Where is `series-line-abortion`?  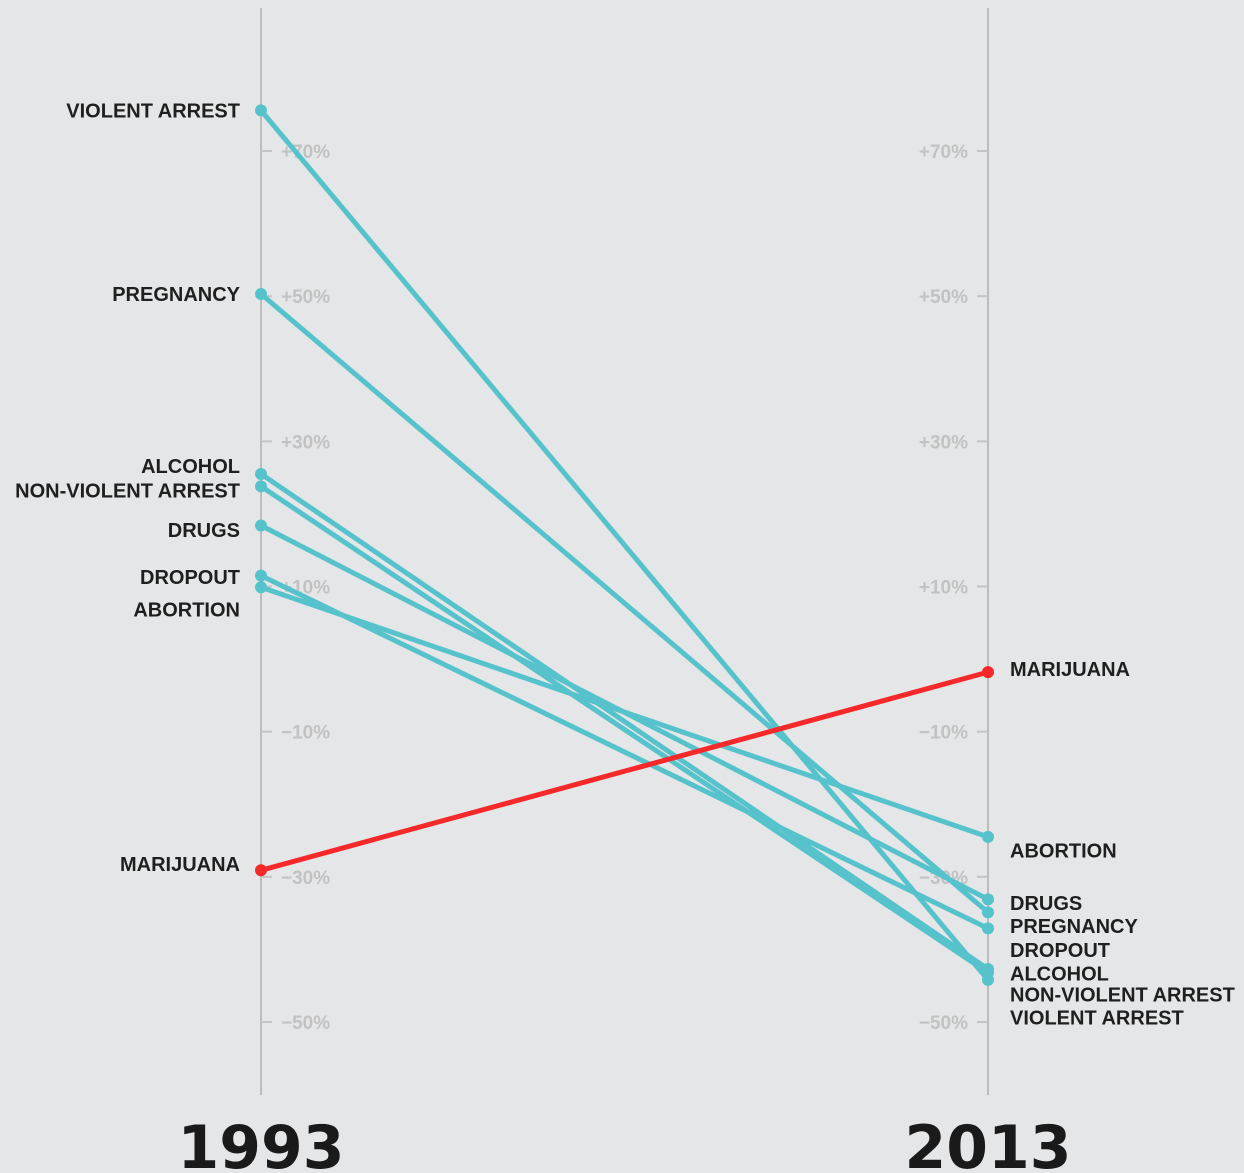
series-line-abortion is located at coordinates (624, 712).